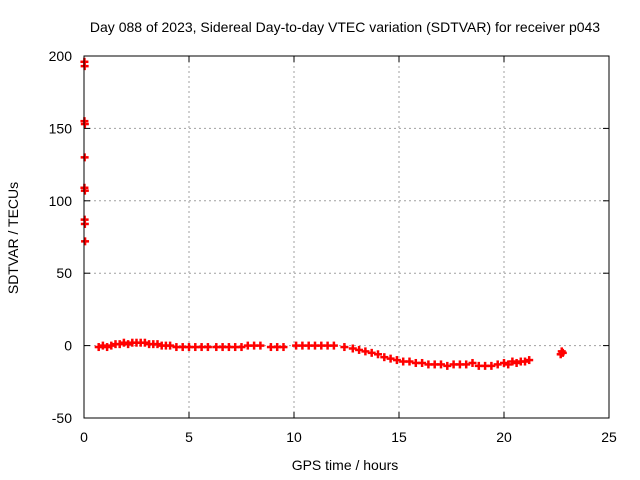  I want to click on x-tick-label: 0, so click(84, 437).